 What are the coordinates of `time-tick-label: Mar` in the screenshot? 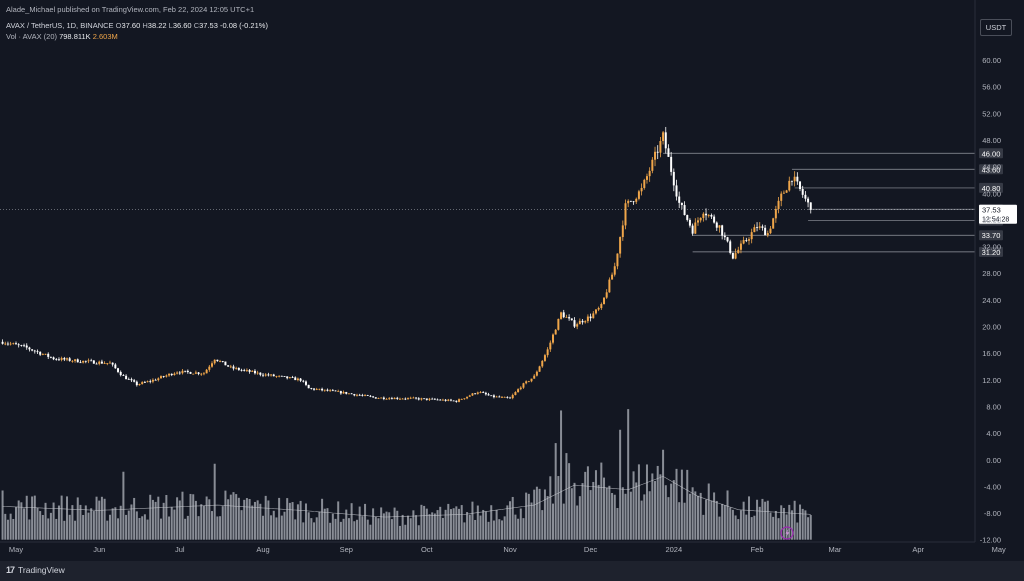 It's located at (834, 549).